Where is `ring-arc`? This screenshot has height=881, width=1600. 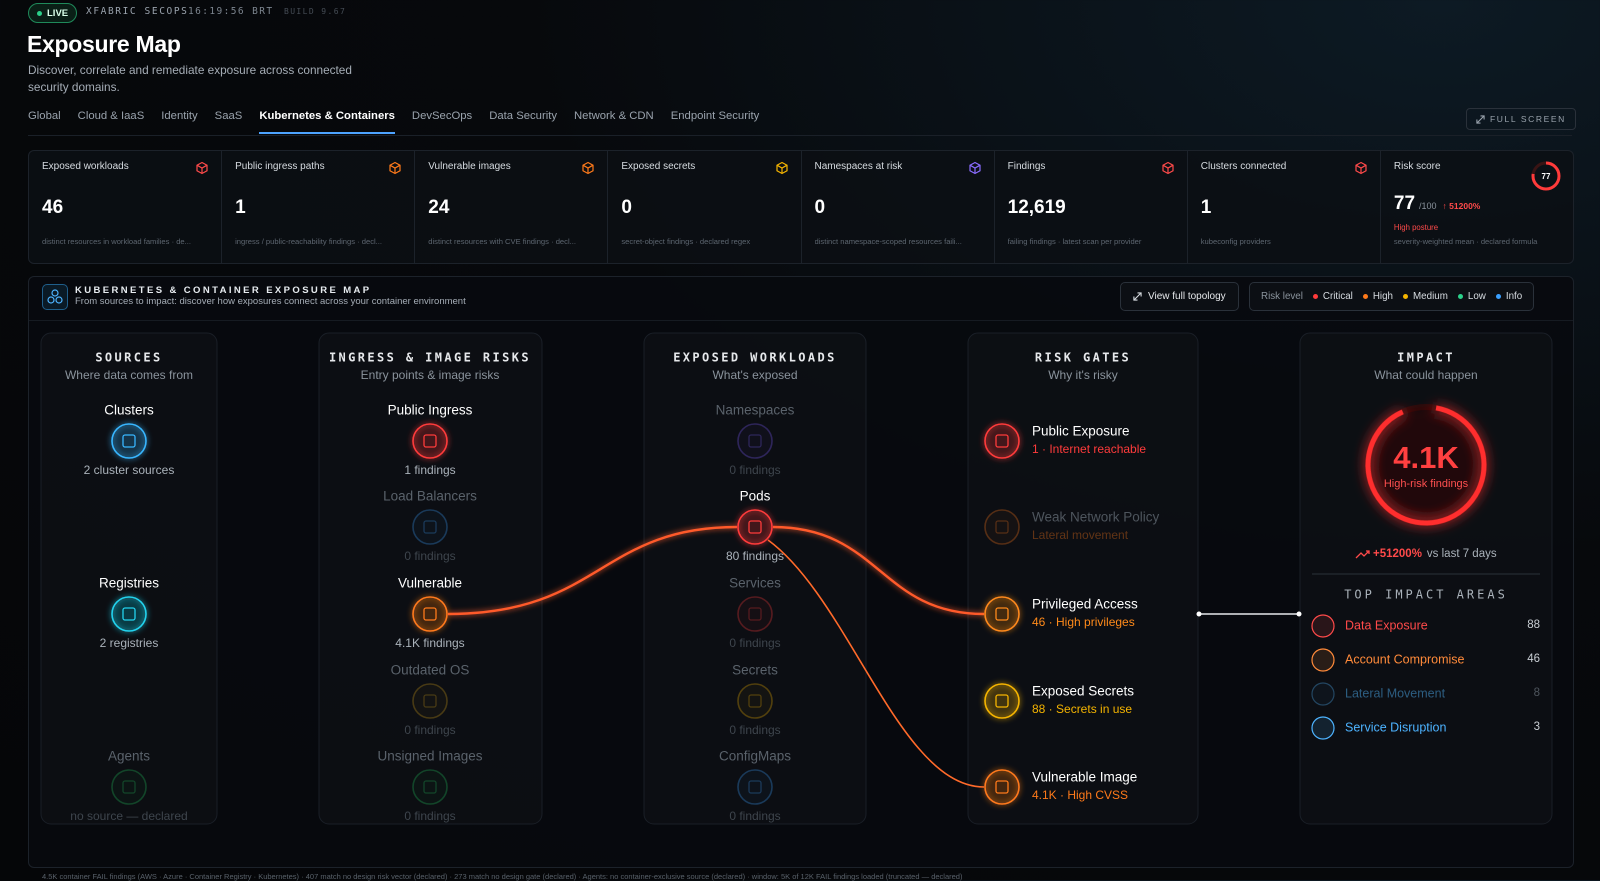
ring-arc is located at coordinates (1546, 176).